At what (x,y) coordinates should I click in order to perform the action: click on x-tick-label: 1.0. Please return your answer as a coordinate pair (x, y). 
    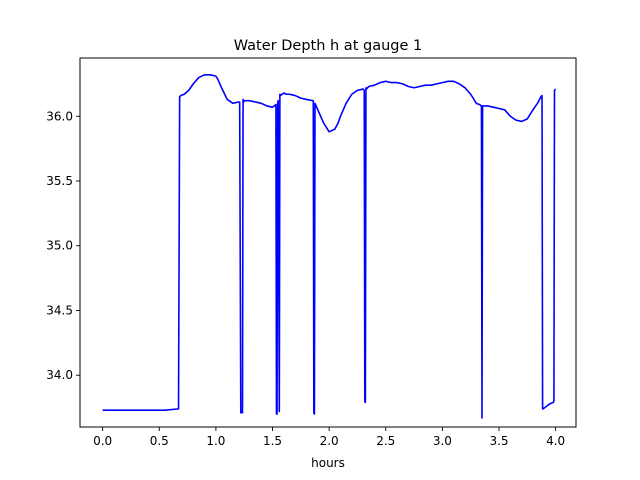
    Looking at the image, I should click on (215, 441).